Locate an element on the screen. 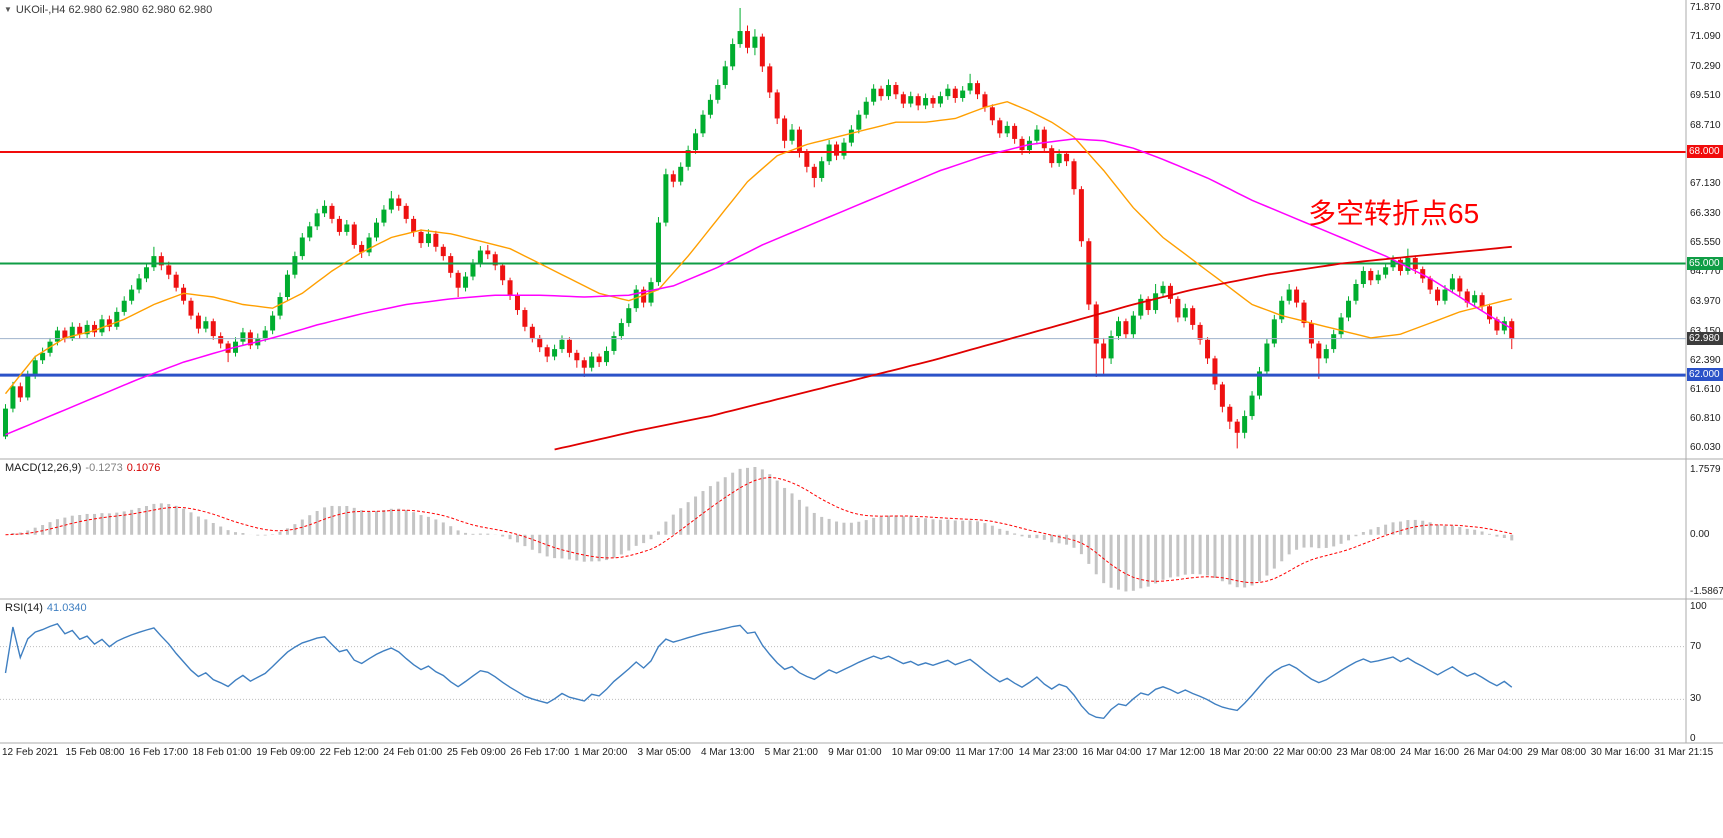 The image size is (1723, 838). time-tick: 22 Mar 00:00 is located at coordinates (1302, 752).